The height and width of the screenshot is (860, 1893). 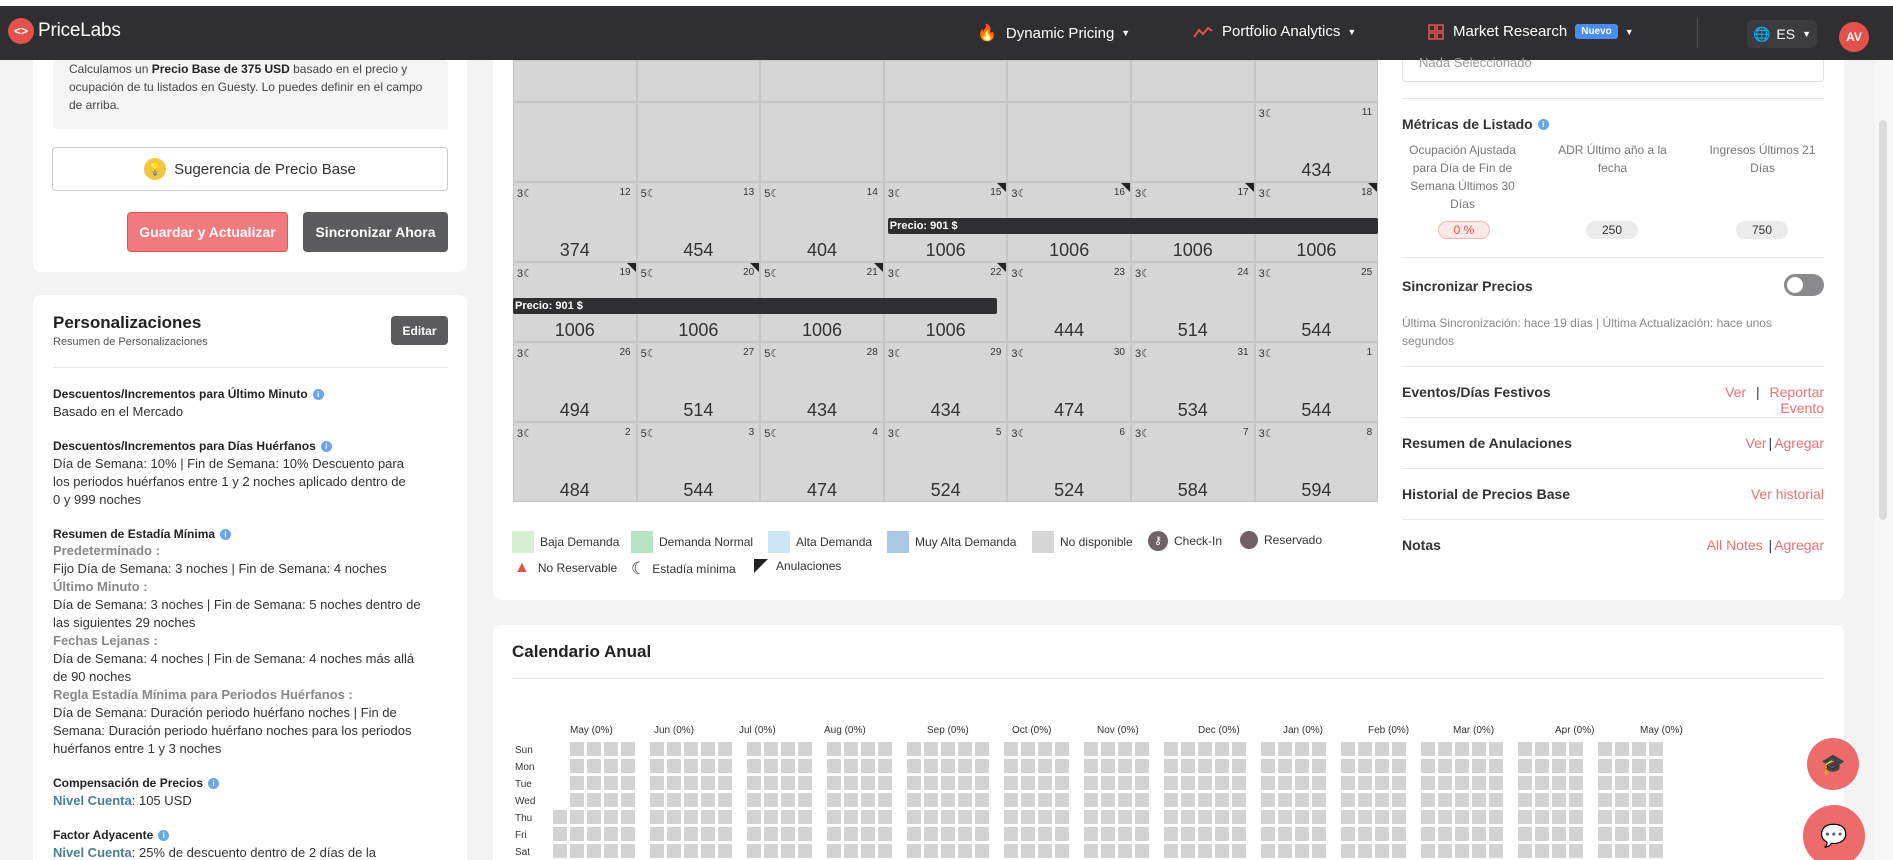 I want to click on calendar-day-cell, so click(x=1316, y=81).